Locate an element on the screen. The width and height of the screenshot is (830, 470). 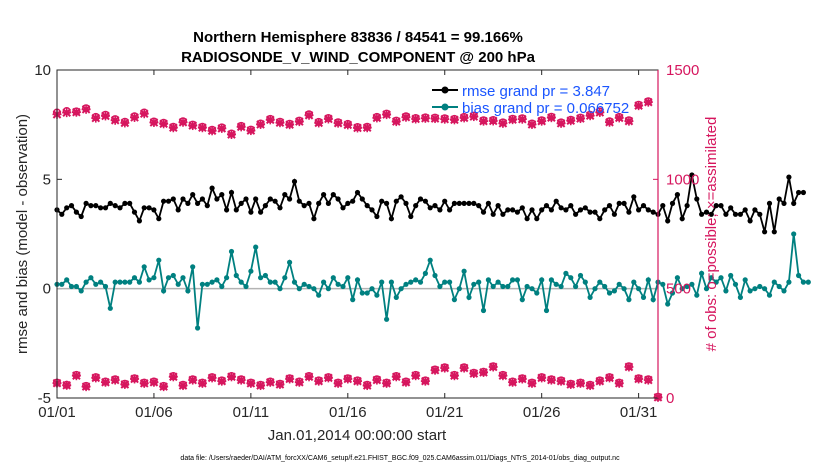
x-axis-label: Jan.01,2014 00:00:00 start is located at coordinates (357, 435).